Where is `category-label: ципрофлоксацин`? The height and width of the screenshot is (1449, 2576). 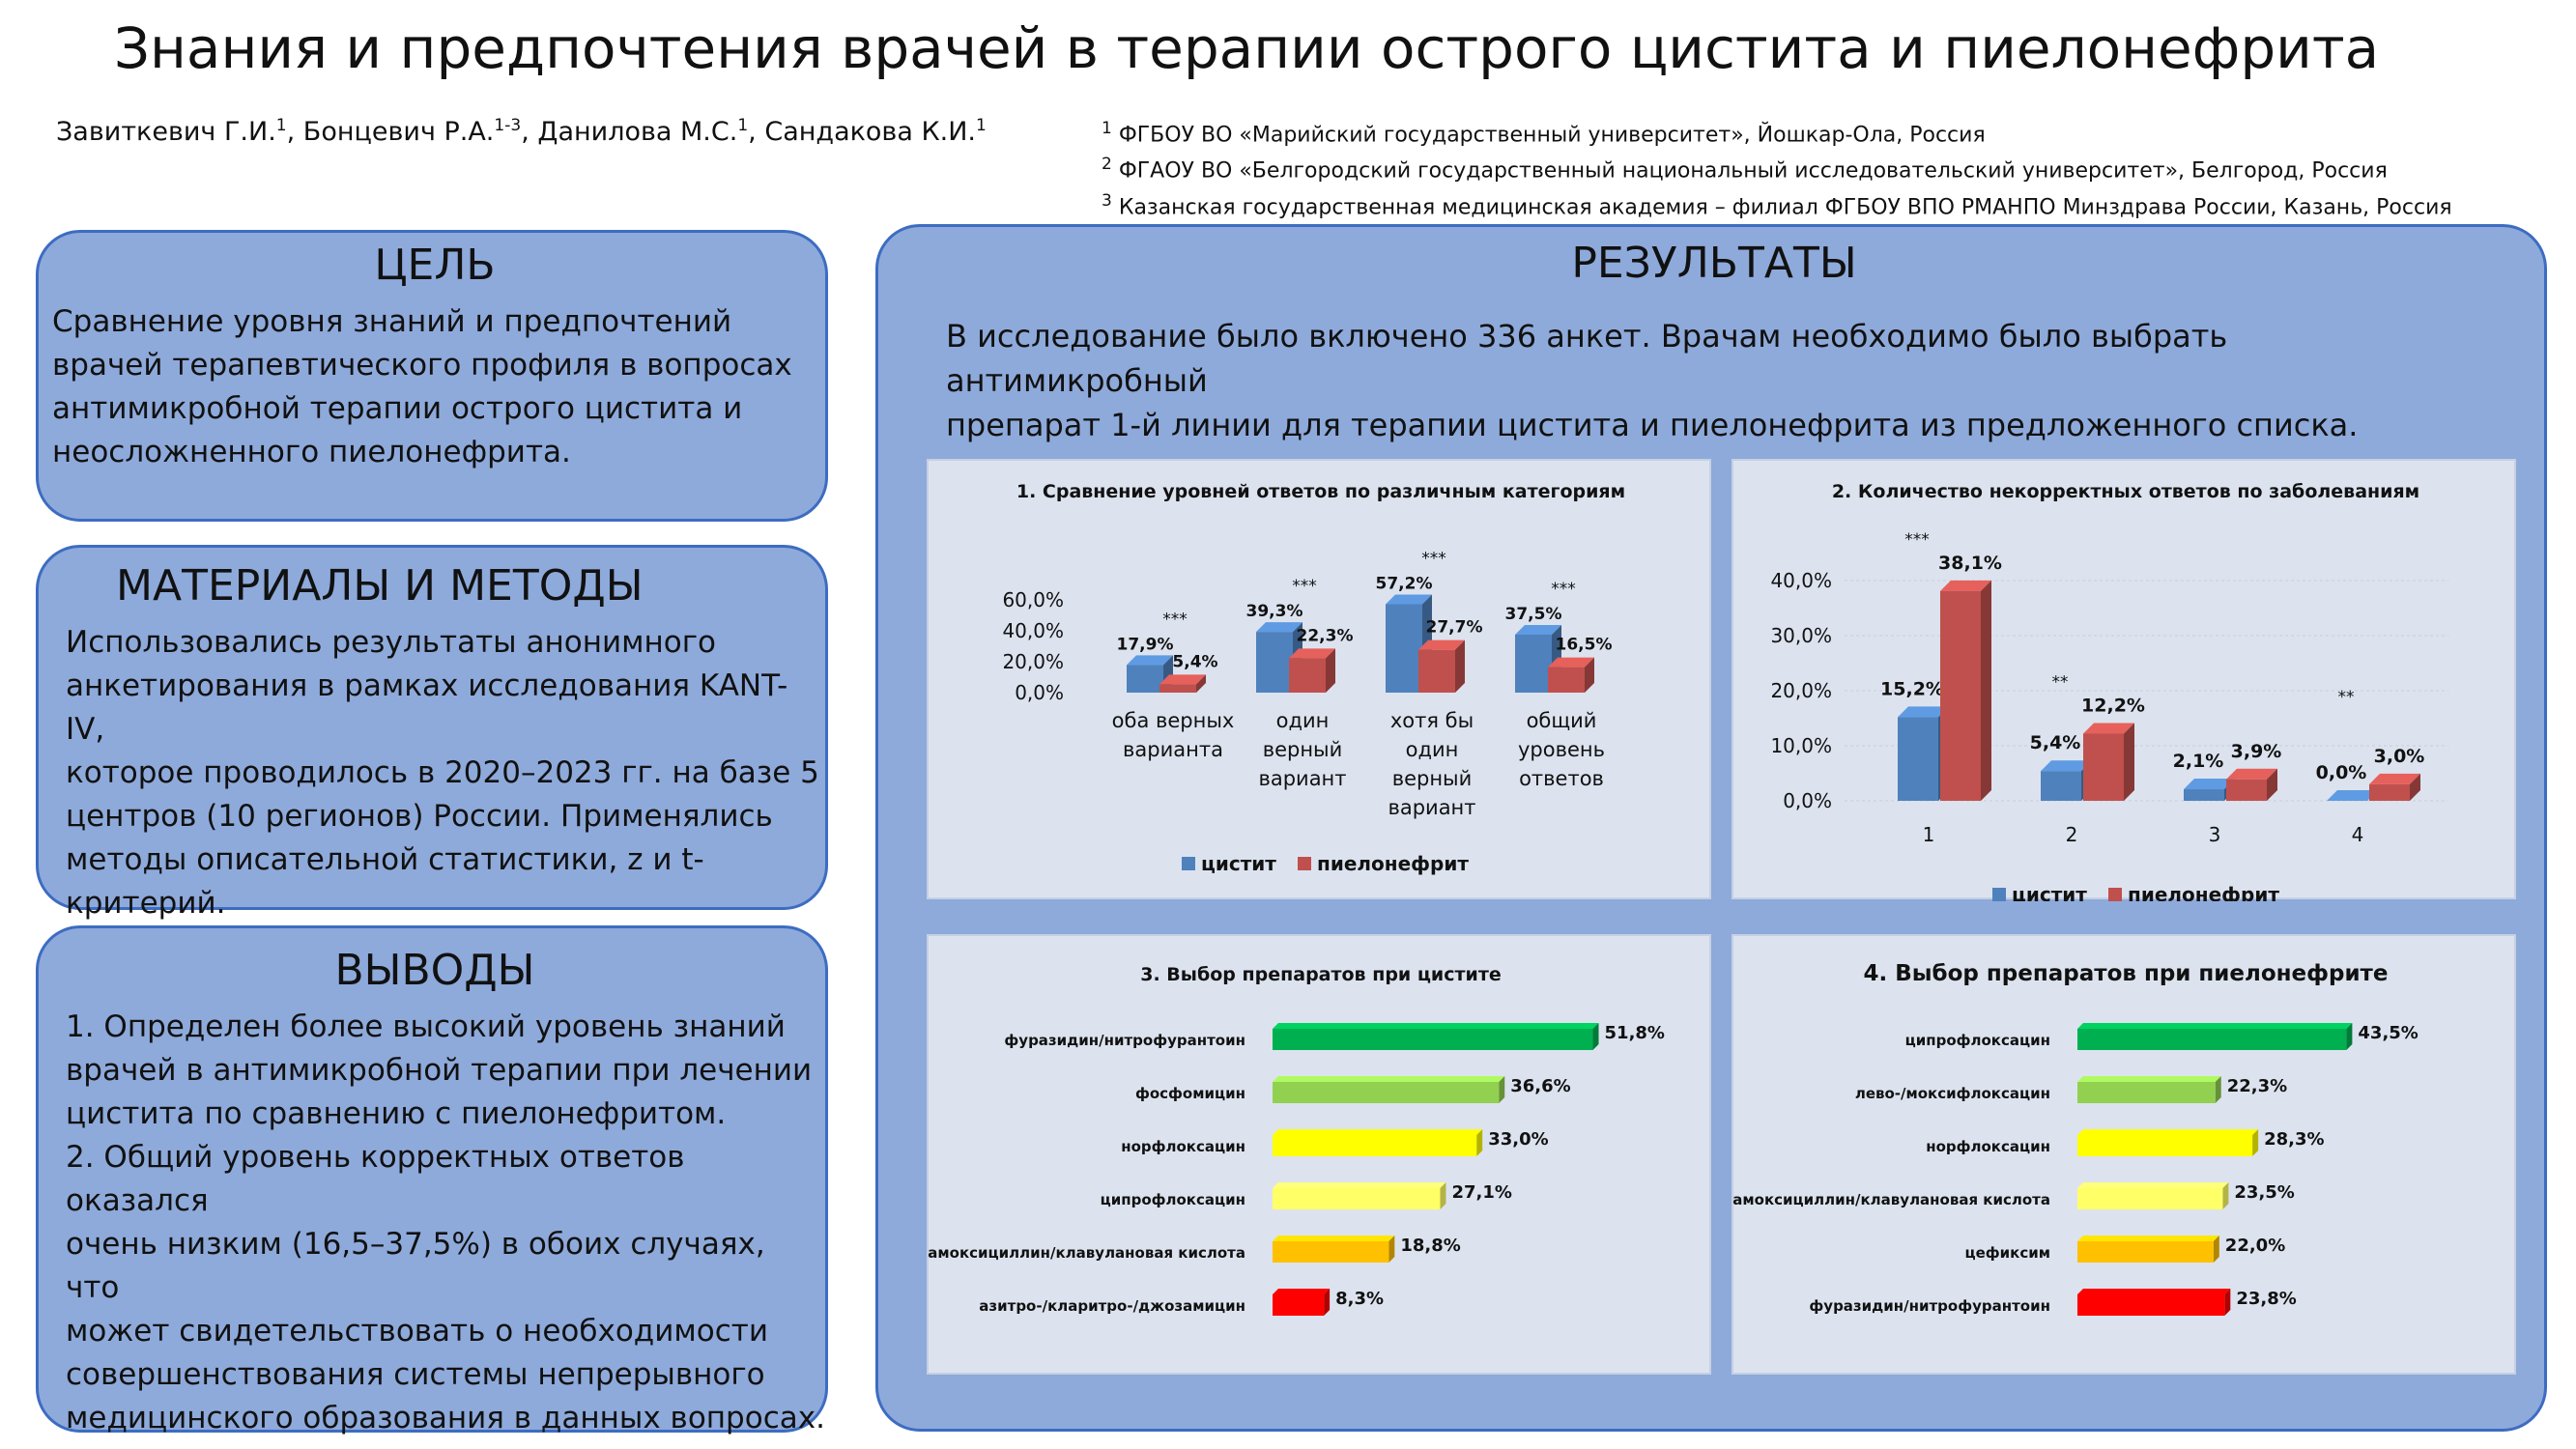 category-label: ципрофлоксацин is located at coordinates (1978, 1040).